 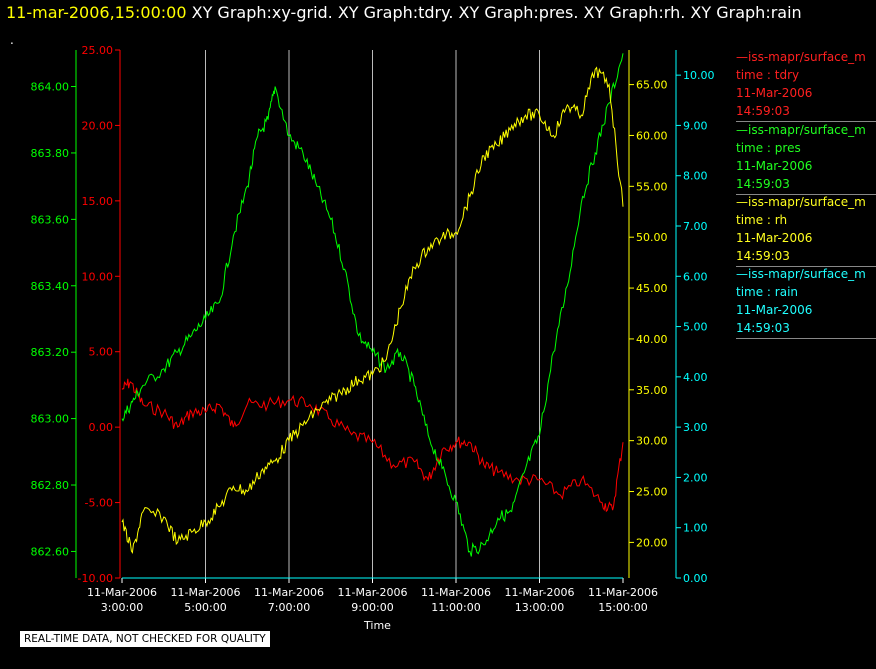 What do you see at coordinates (768, 148) in the screenshot?
I see `legend-var: time : pres` at bounding box center [768, 148].